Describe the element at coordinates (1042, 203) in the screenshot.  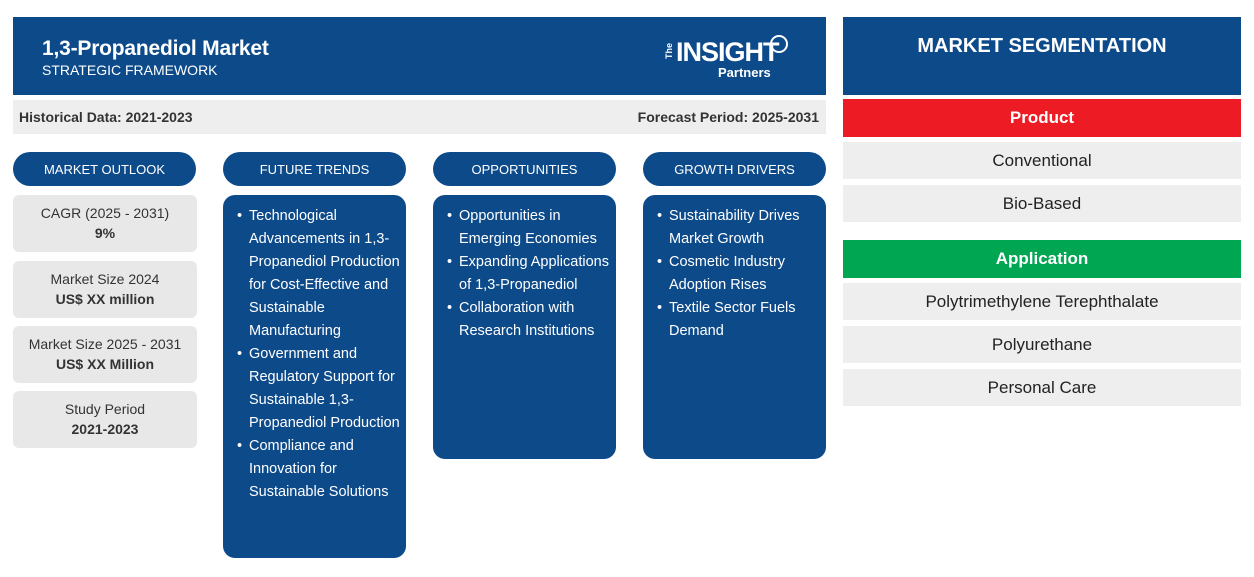
I see `segment-item: Bio-Based` at that location.